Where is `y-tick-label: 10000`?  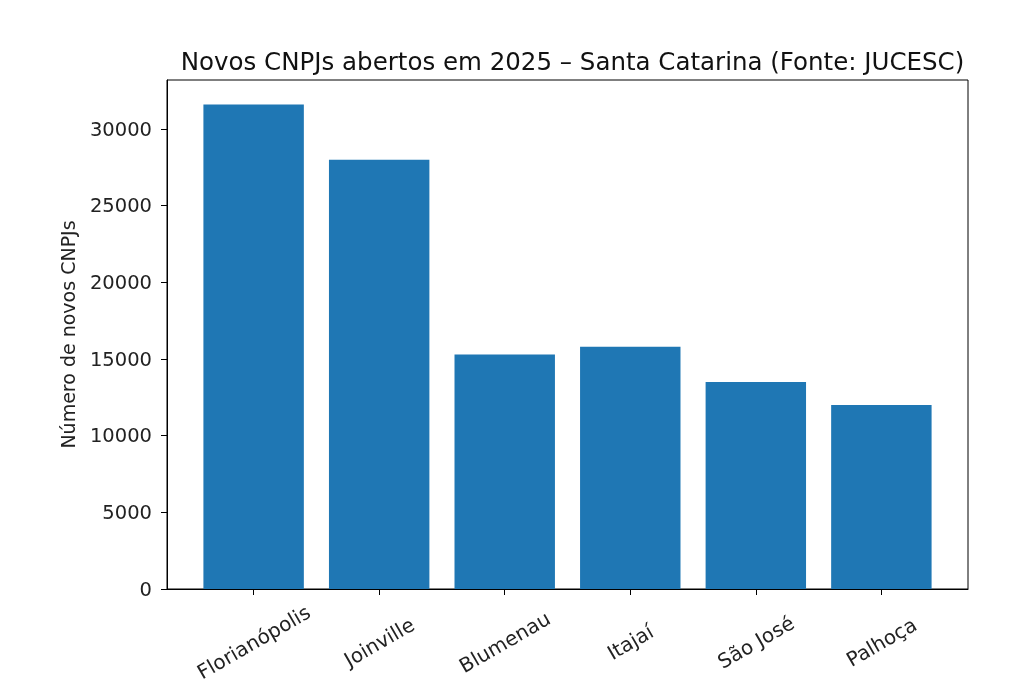
y-tick-label: 10000 is located at coordinates (120, 436).